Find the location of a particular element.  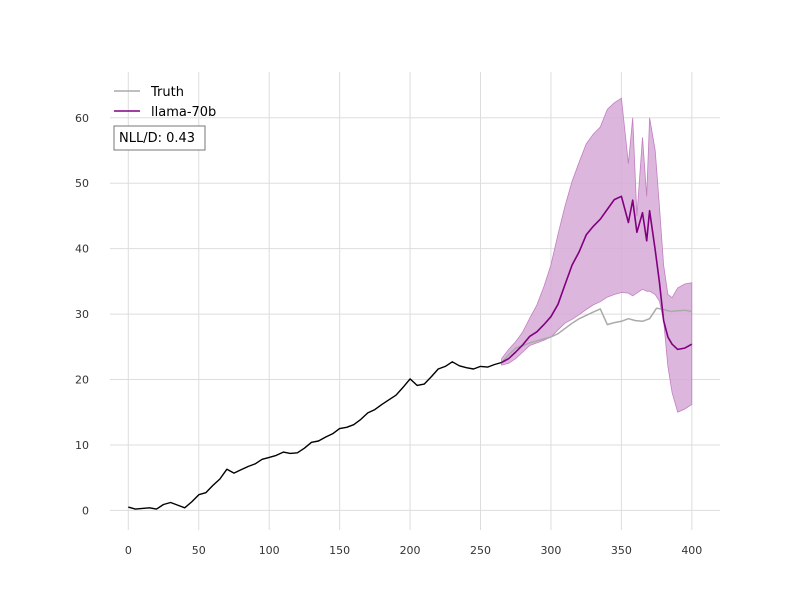

legend: Truth llama-70b is located at coordinates (165, 102).